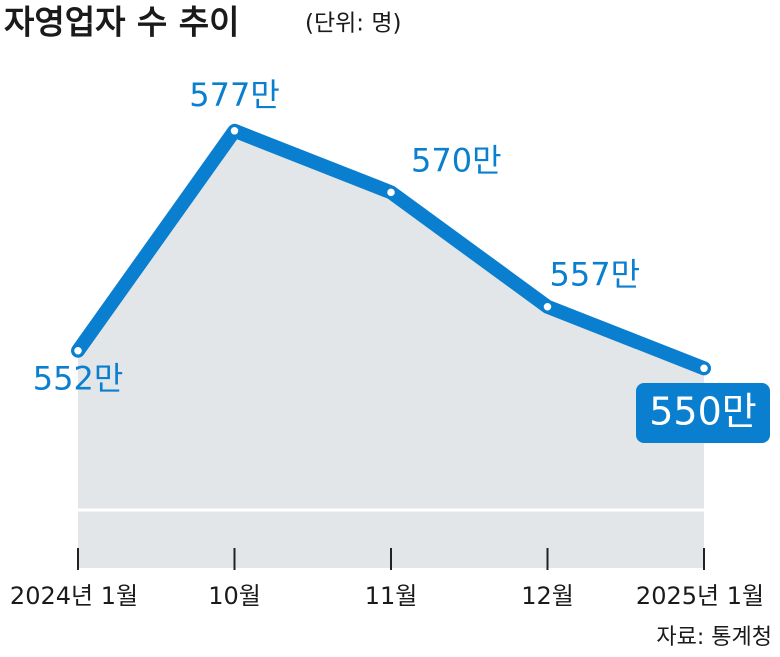 This screenshot has width=780, height=657. Describe the element at coordinates (74, 596) in the screenshot. I see `x-tick-label: 2024년 1월` at that location.